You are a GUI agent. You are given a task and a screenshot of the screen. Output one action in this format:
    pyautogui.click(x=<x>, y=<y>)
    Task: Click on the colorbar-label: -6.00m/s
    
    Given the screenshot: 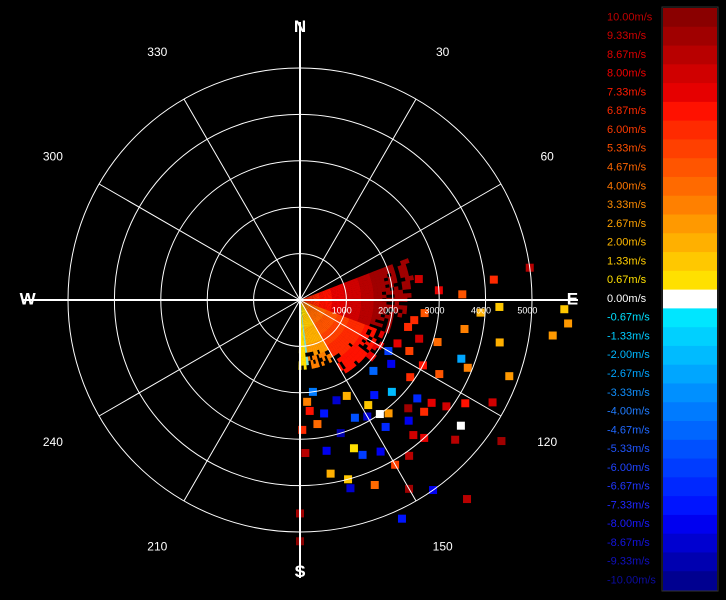 What is the action you would take?
    pyautogui.click(x=628, y=468)
    